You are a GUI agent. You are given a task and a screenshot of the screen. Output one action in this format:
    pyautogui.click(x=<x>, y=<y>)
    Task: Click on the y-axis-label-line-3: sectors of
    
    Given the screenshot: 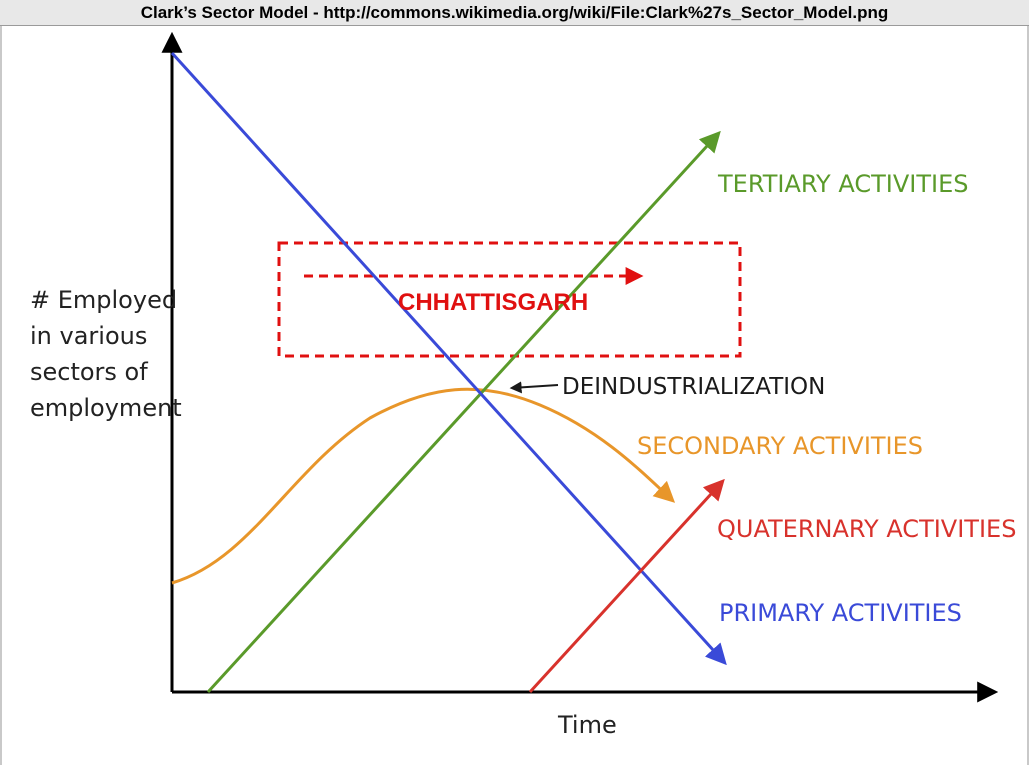 What is the action you would take?
    pyautogui.click(x=89, y=372)
    